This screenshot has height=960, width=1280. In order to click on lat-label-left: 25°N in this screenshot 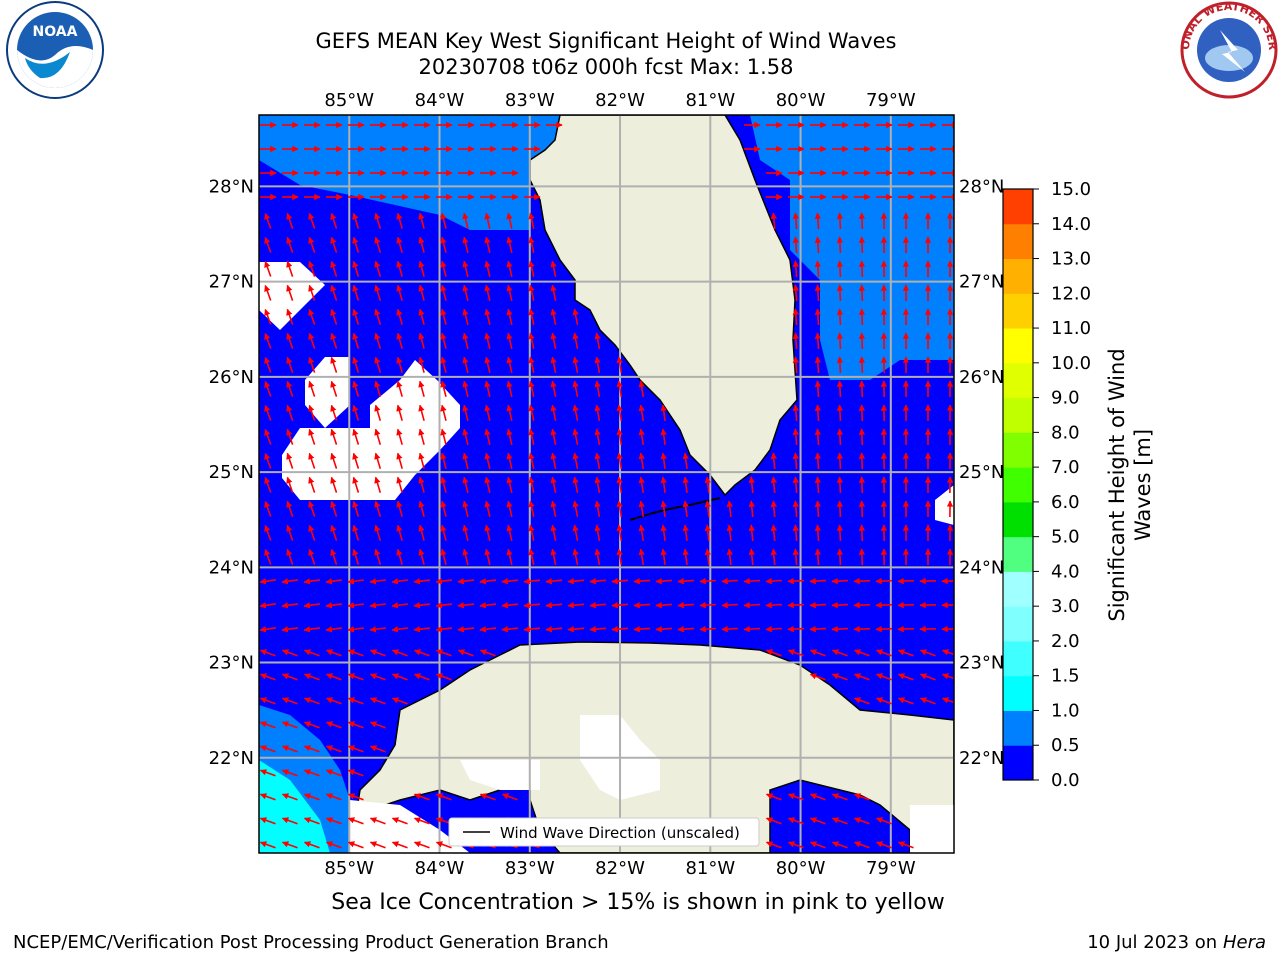, I will do `click(231, 472)`.